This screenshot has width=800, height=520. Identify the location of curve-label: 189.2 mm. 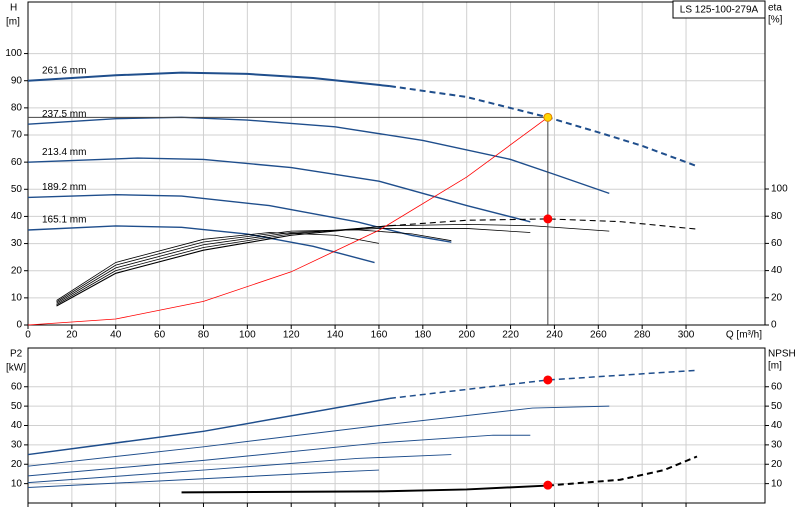
(64, 187).